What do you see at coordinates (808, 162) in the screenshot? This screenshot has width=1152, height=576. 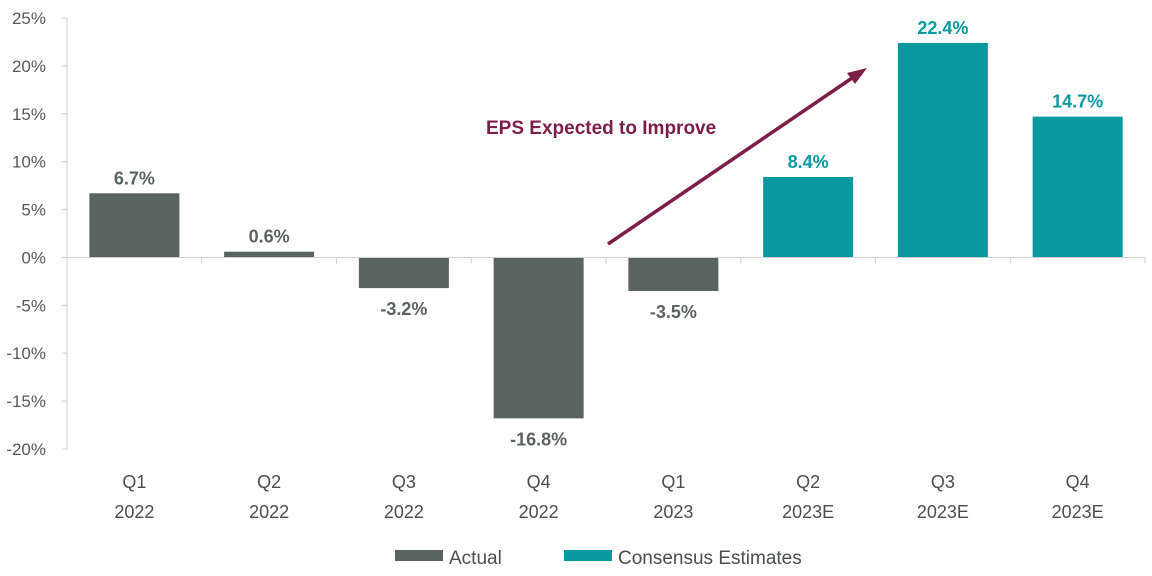 I see `data-label: 8.4%` at bounding box center [808, 162].